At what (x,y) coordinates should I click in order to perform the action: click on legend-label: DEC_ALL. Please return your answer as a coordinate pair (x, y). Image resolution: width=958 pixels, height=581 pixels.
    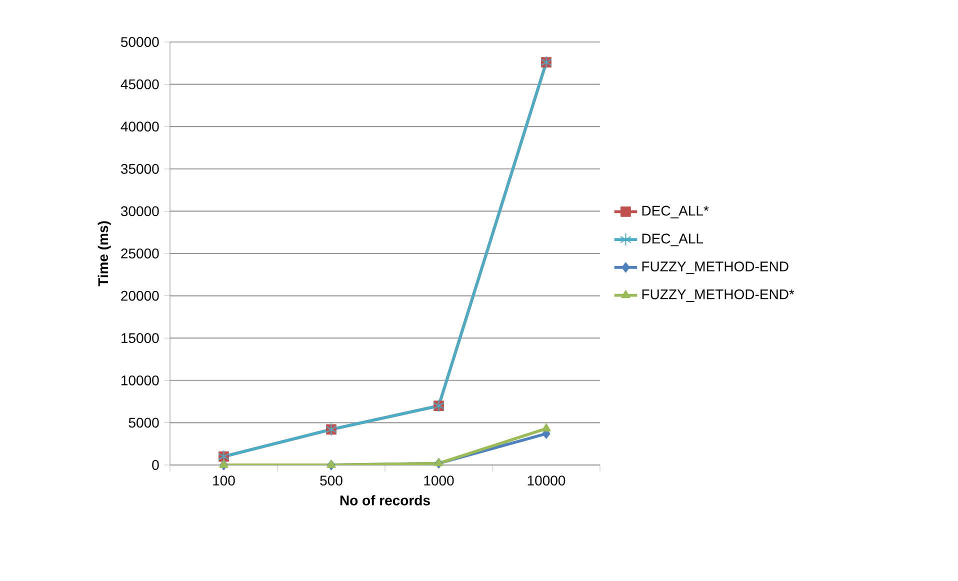
    Looking at the image, I should click on (673, 240).